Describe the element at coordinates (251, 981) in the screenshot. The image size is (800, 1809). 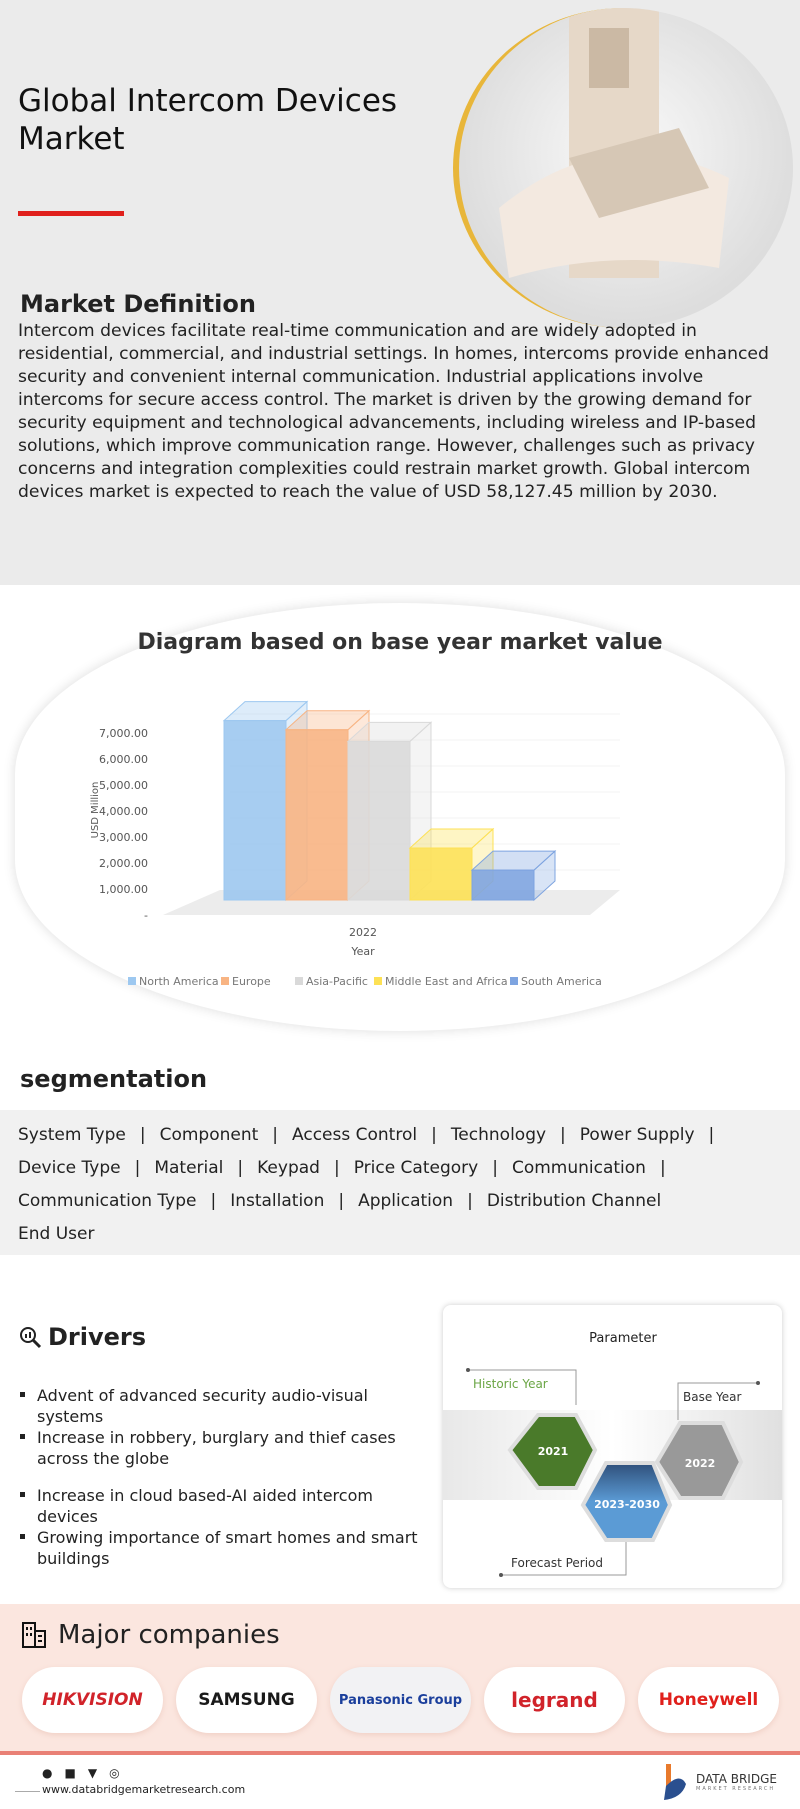
I see `legend-label: Europe` at that location.